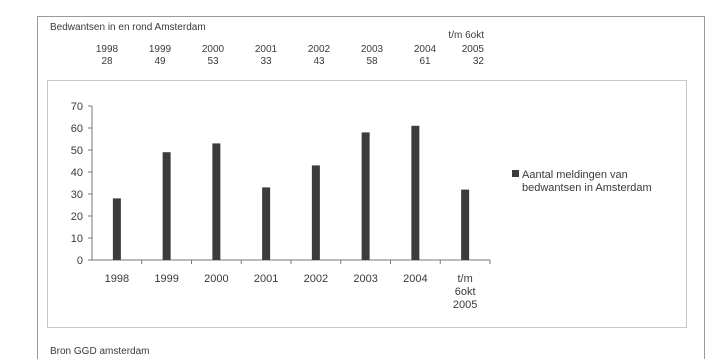 The height and width of the screenshot is (359, 718). Describe the element at coordinates (80, 261) in the screenshot. I see `y-tick-label: 0` at that location.